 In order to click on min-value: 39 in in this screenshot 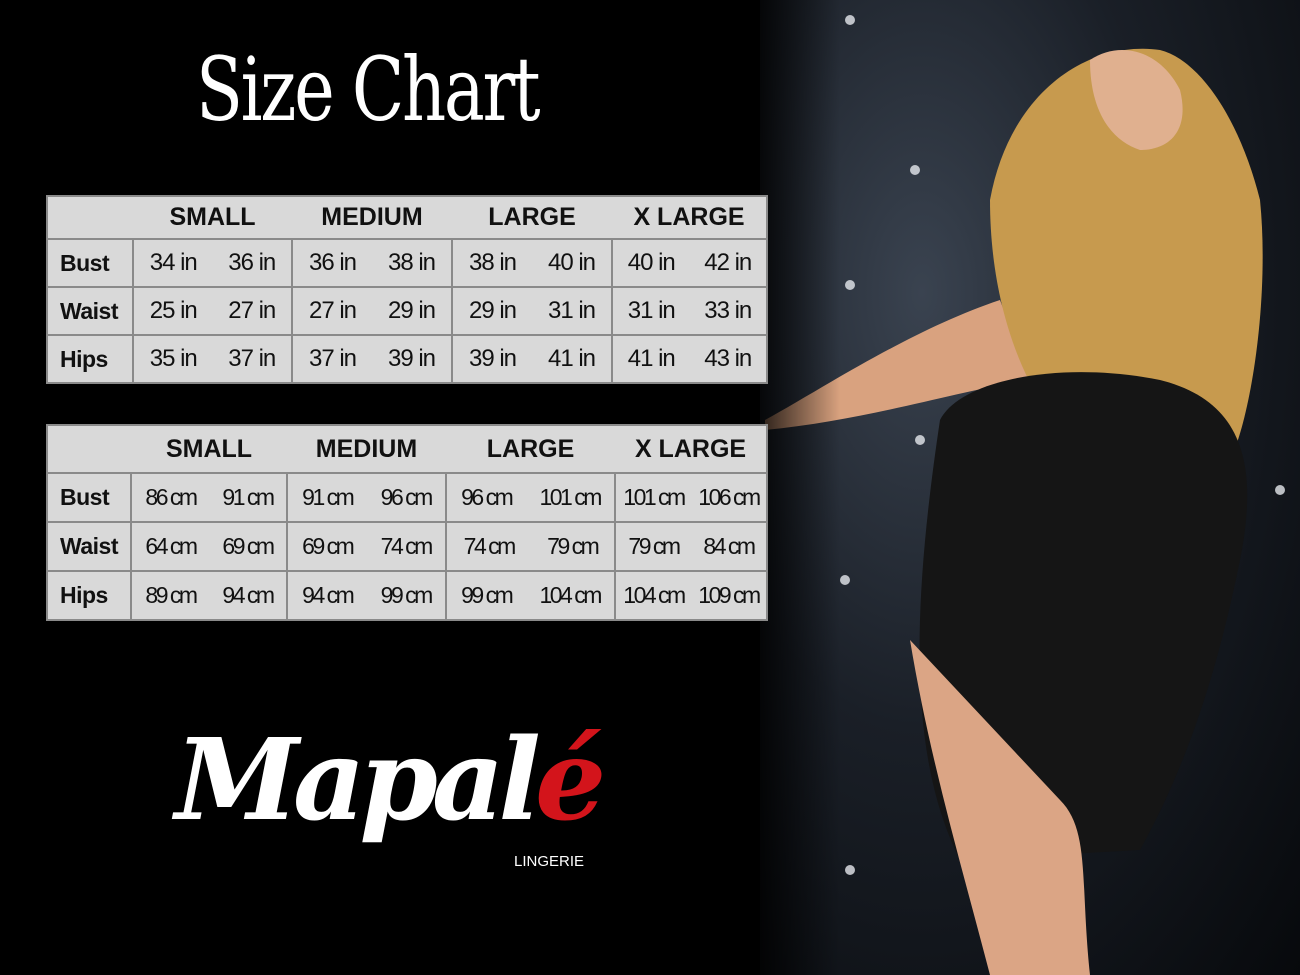, I will do `click(492, 358)`.